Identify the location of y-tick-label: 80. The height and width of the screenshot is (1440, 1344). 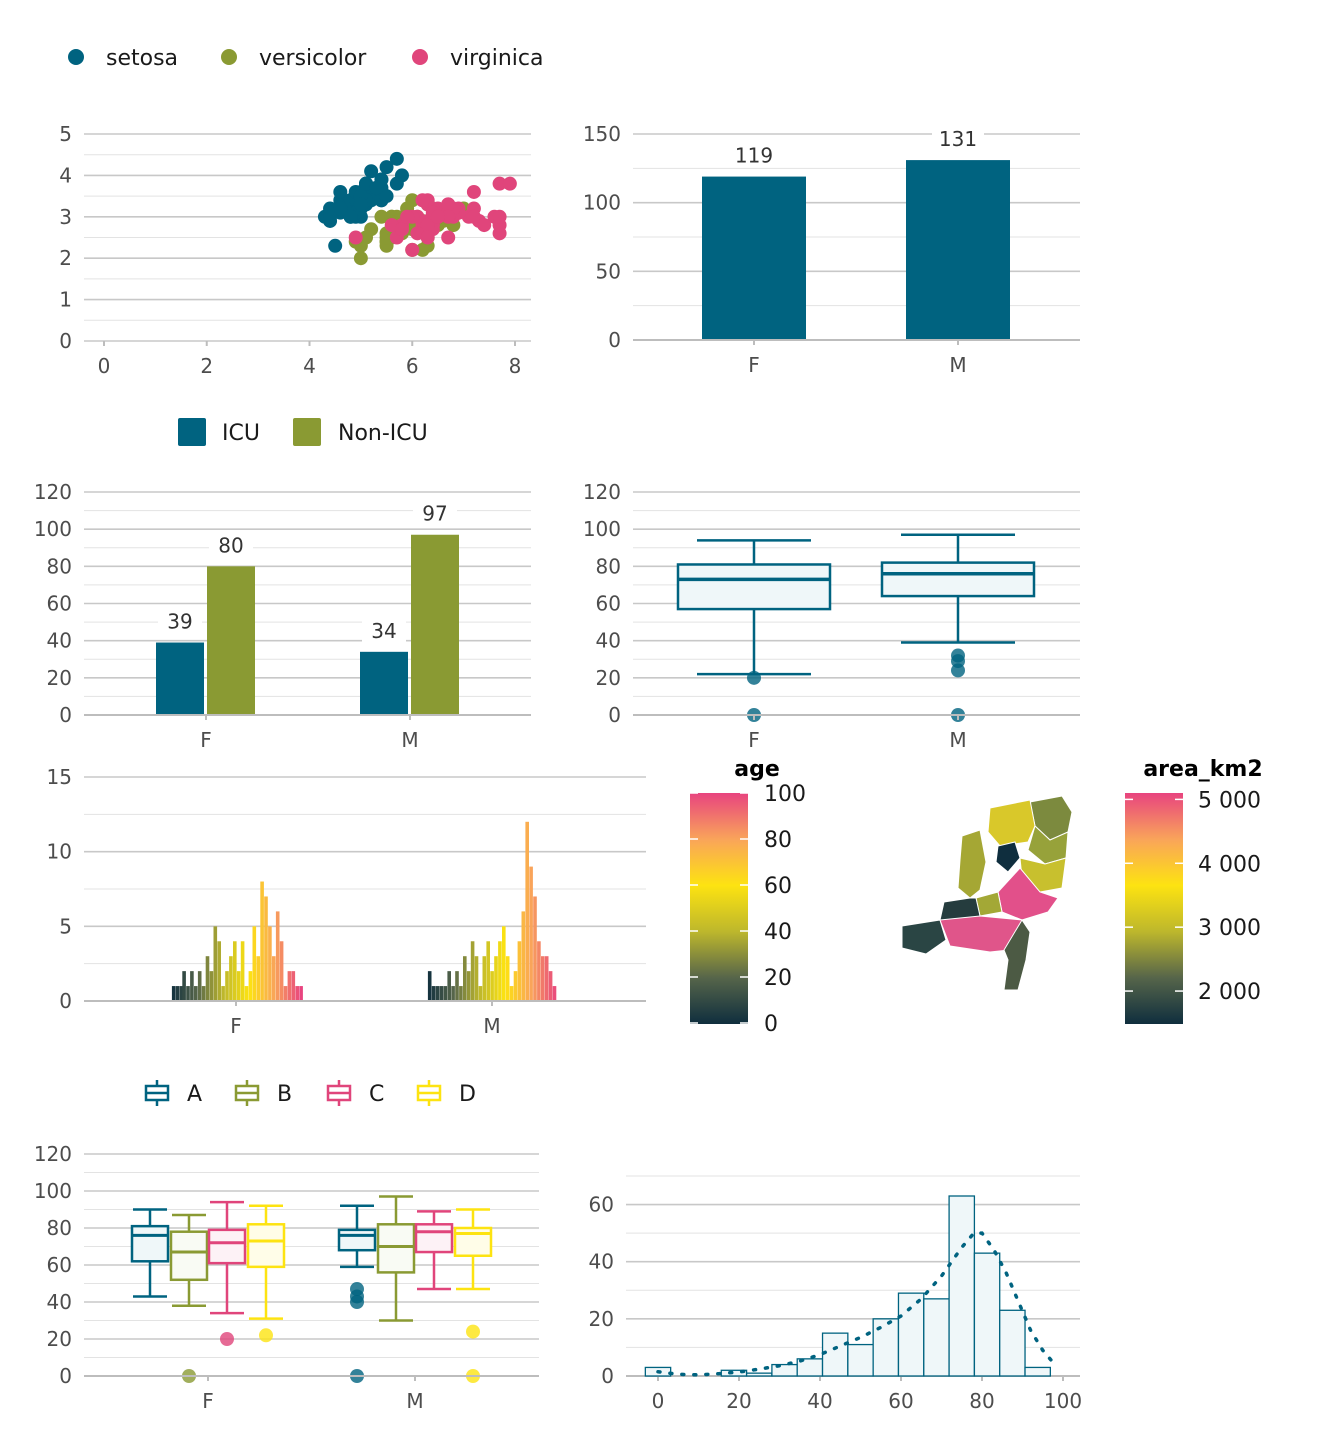
(608, 566).